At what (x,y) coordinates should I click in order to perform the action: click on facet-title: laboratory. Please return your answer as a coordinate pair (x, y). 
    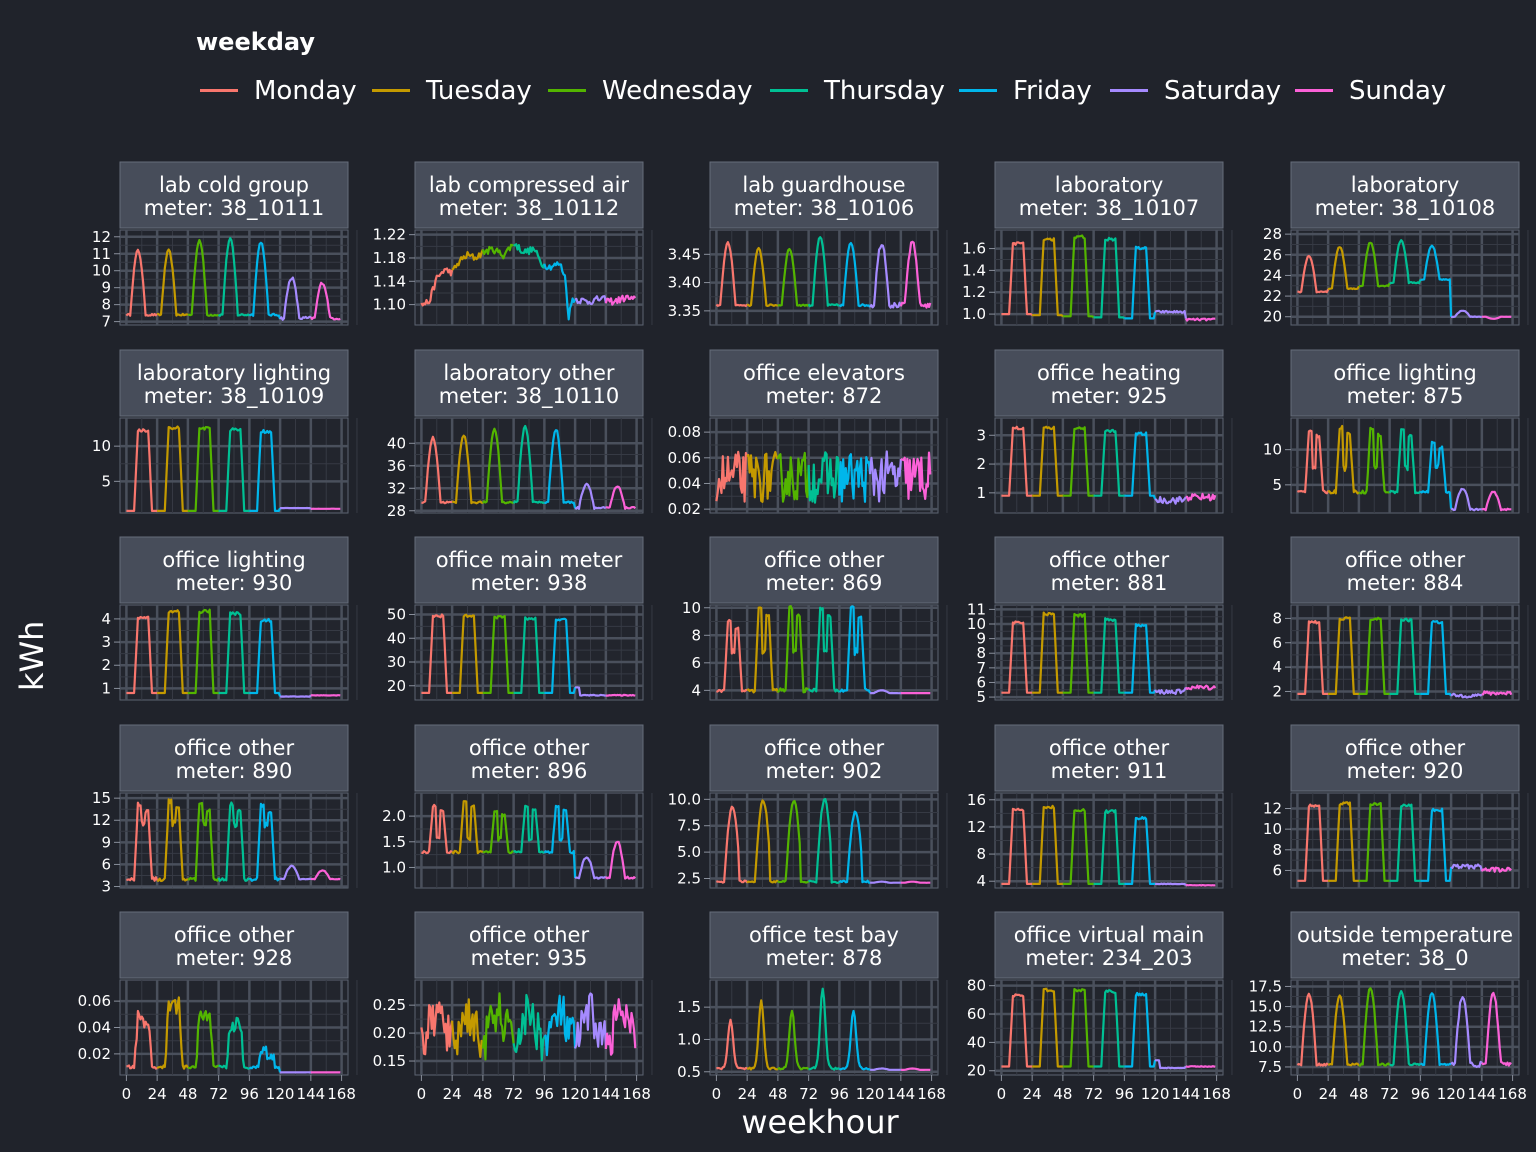
    Looking at the image, I should click on (1109, 185).